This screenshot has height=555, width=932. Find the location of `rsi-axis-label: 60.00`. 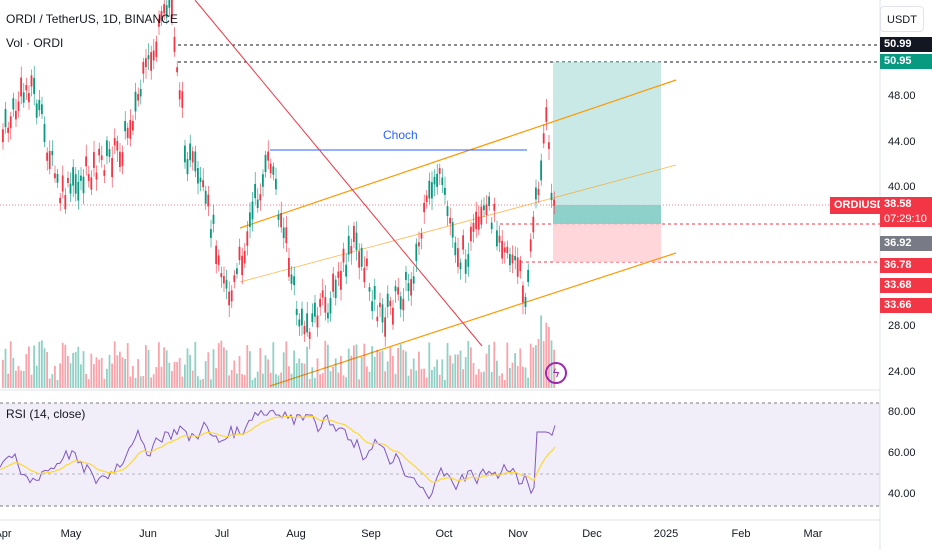

rsi-axis-label: 60.00 is located at coordinates (902, 453).